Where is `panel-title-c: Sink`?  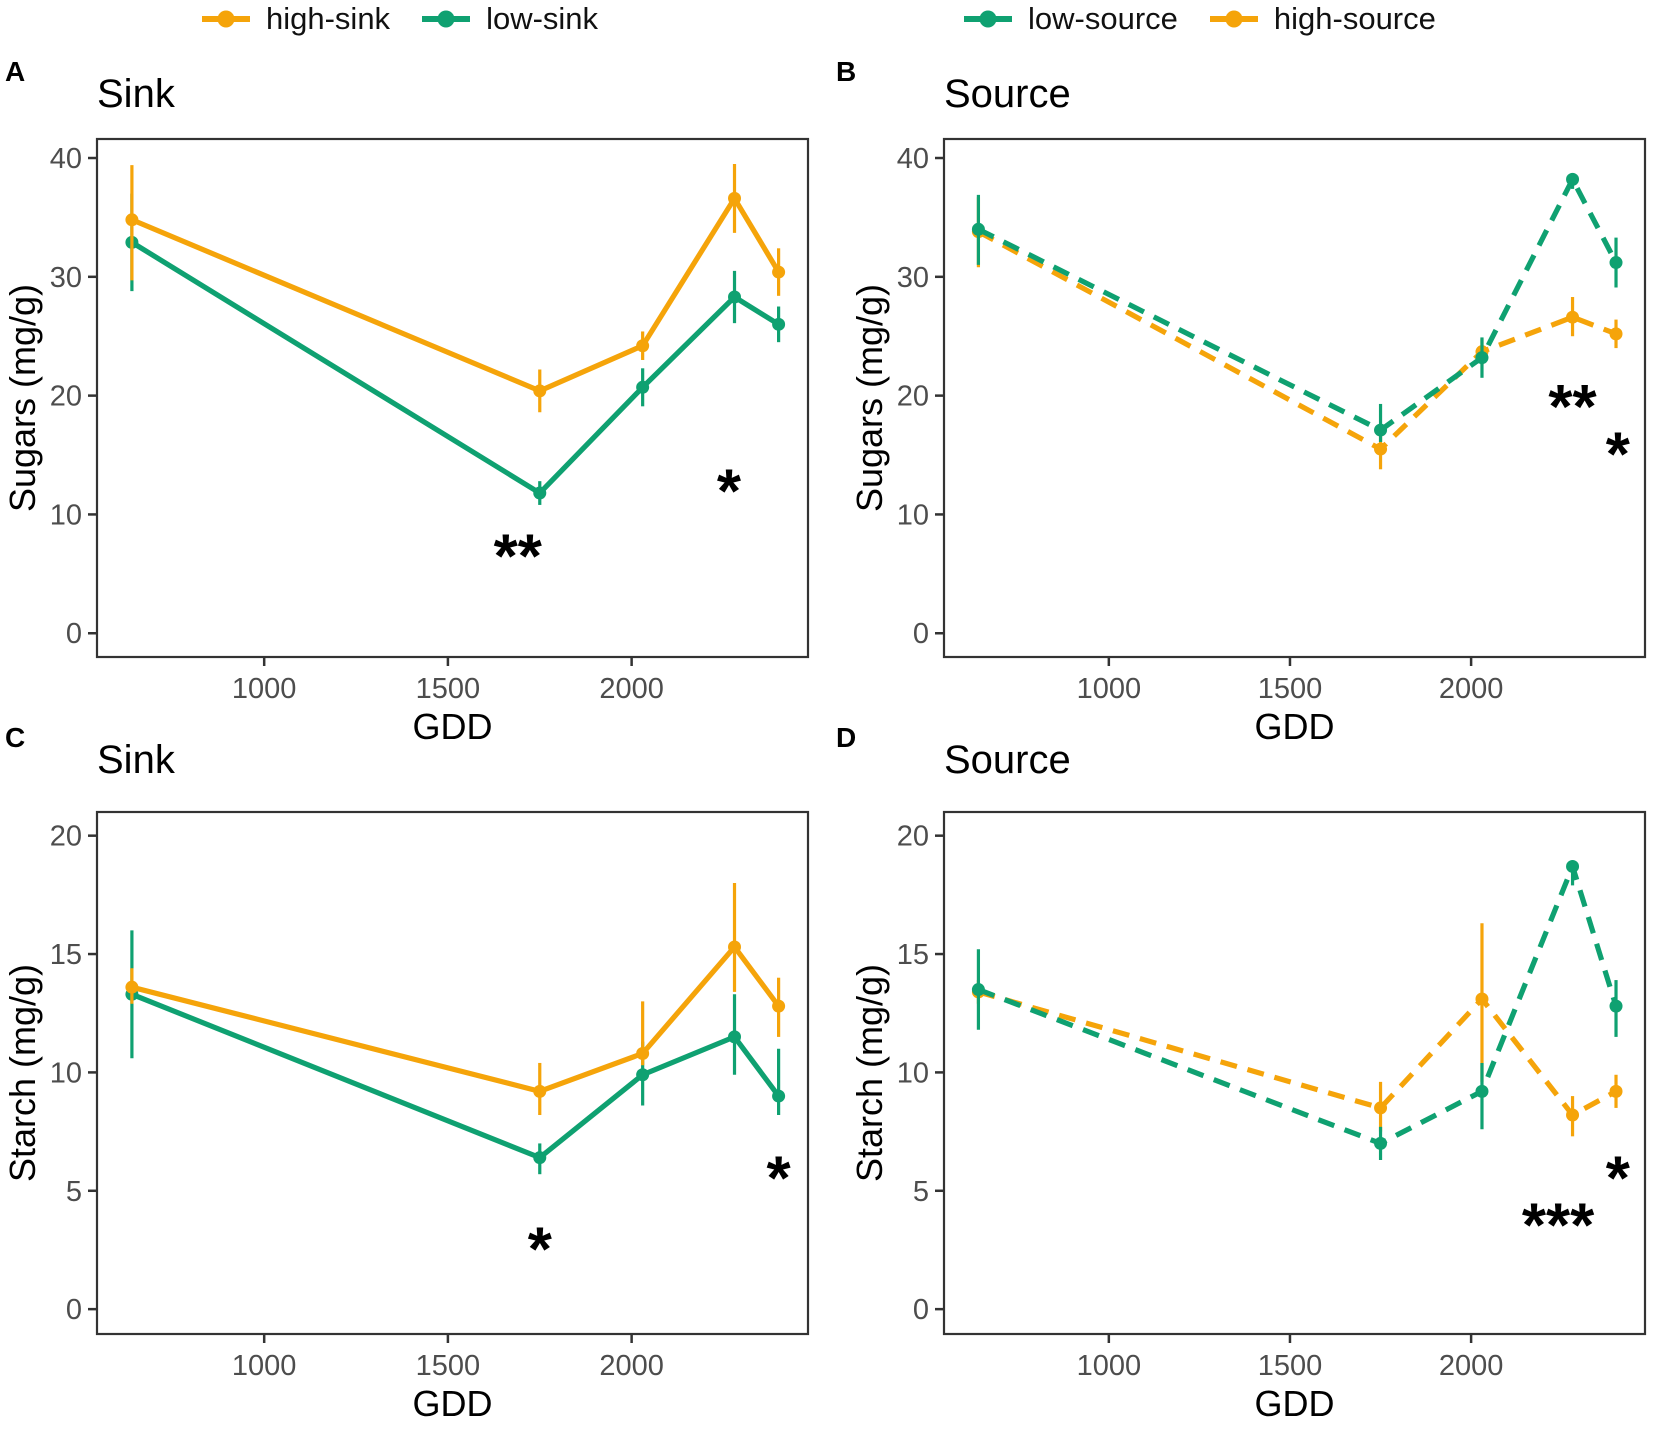
panel-title-c: Sink is located at coordinates (136, 760).